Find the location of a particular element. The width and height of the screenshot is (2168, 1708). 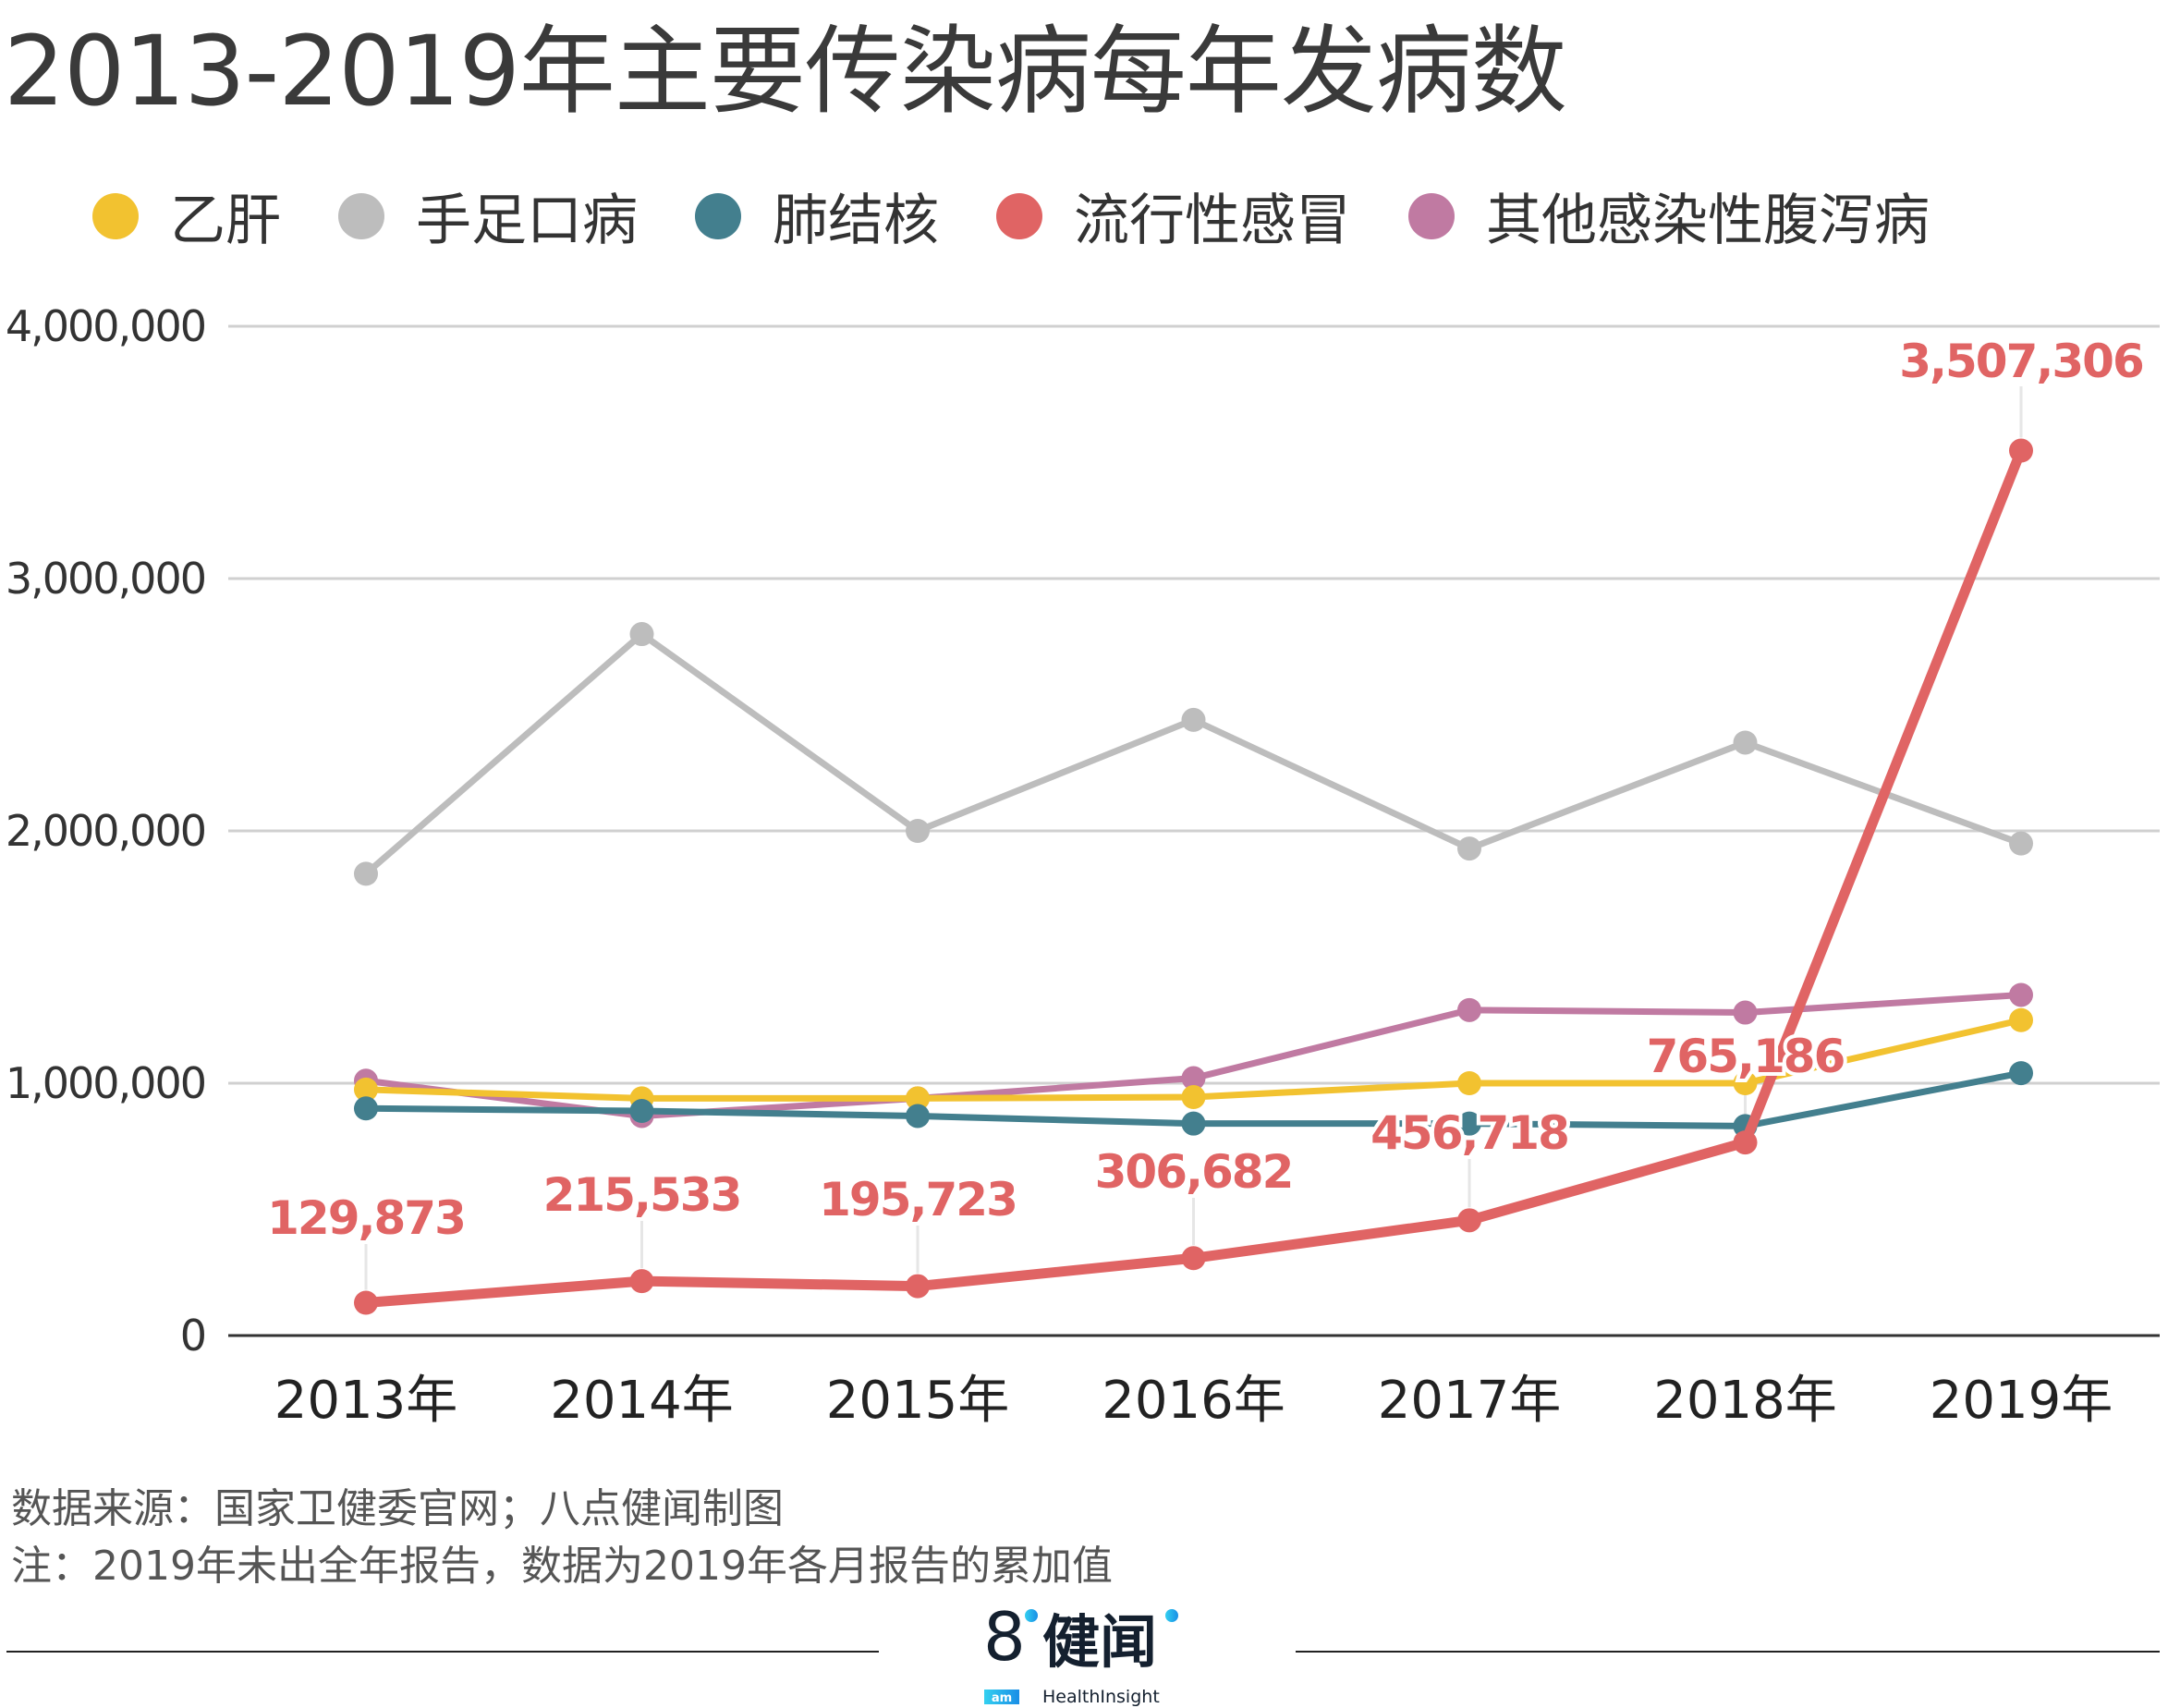

logo-tagline: HealthInsight is located at coordinates (1101, 1697).